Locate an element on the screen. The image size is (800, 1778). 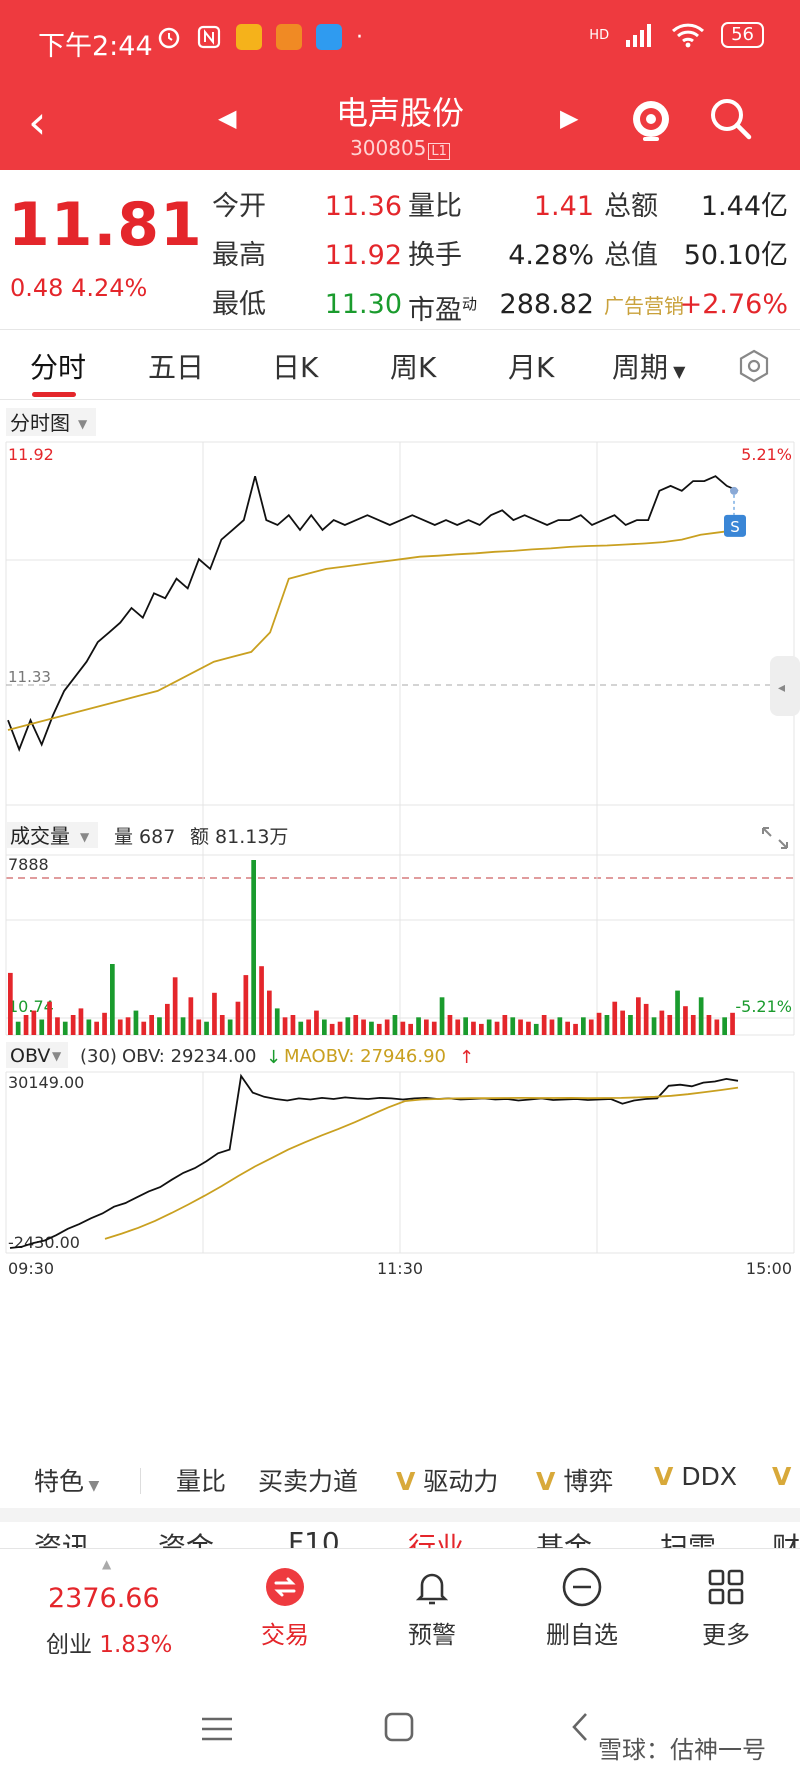
next-stock-button: ▶ is located at coordinates (569, 118).